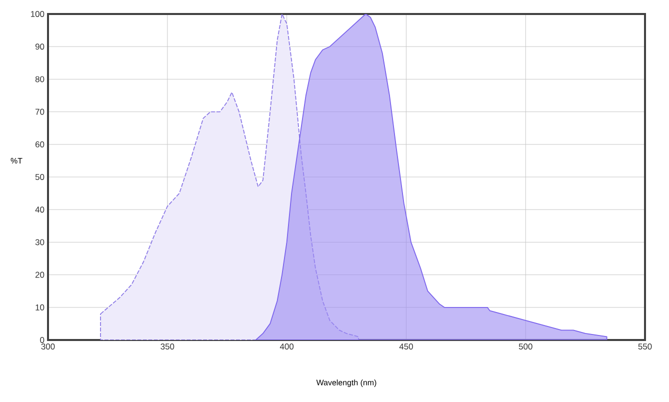 This screenshot has height=402, width=669. I want to click on y-tick-label: 20, so click(39, 275).